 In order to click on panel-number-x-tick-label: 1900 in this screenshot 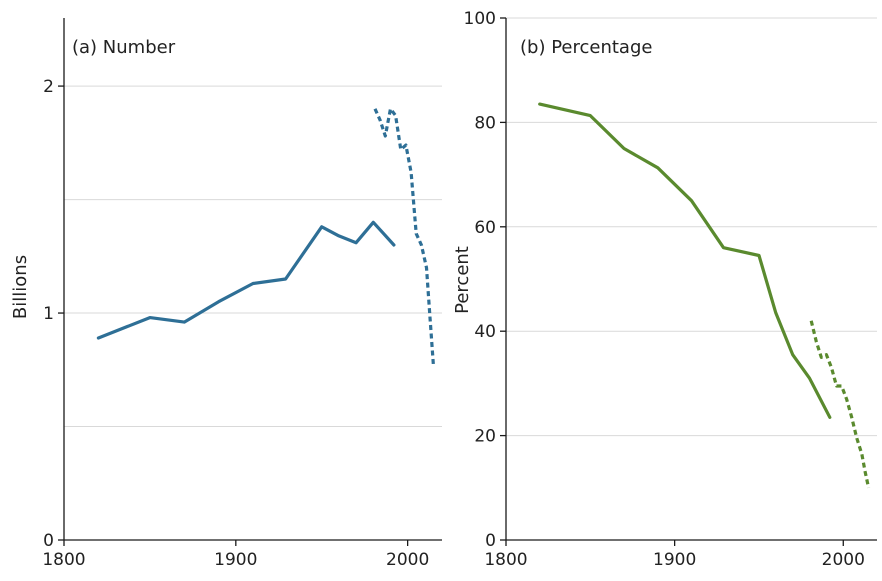, I will do `click(235, 560)`.